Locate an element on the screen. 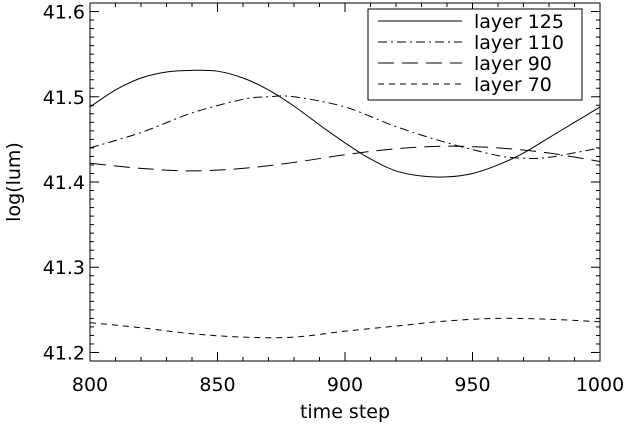 The width and height of the screenshot is (626, 425). x-tick-label: 800 is located at coordinates (90, 385).